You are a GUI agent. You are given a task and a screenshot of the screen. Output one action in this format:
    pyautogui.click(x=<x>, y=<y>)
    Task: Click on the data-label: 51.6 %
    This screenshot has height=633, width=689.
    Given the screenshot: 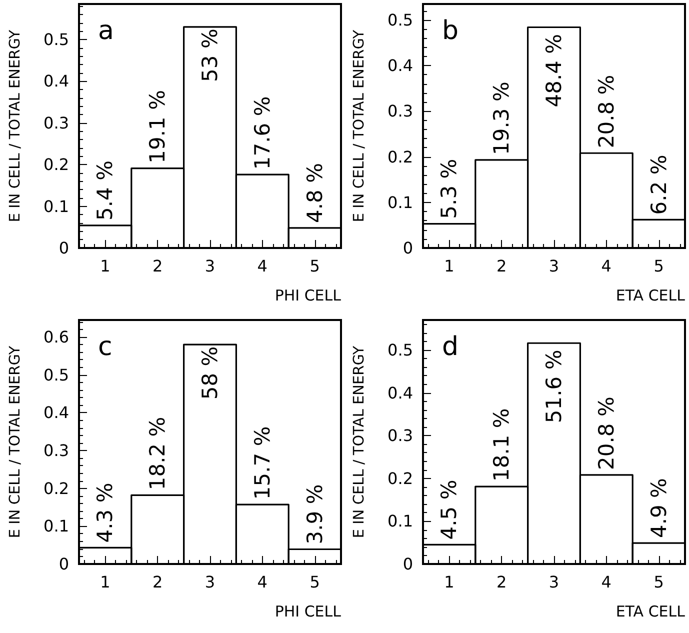 What is the action you would take?
    pyautogui.click(x=554, y=387)
    